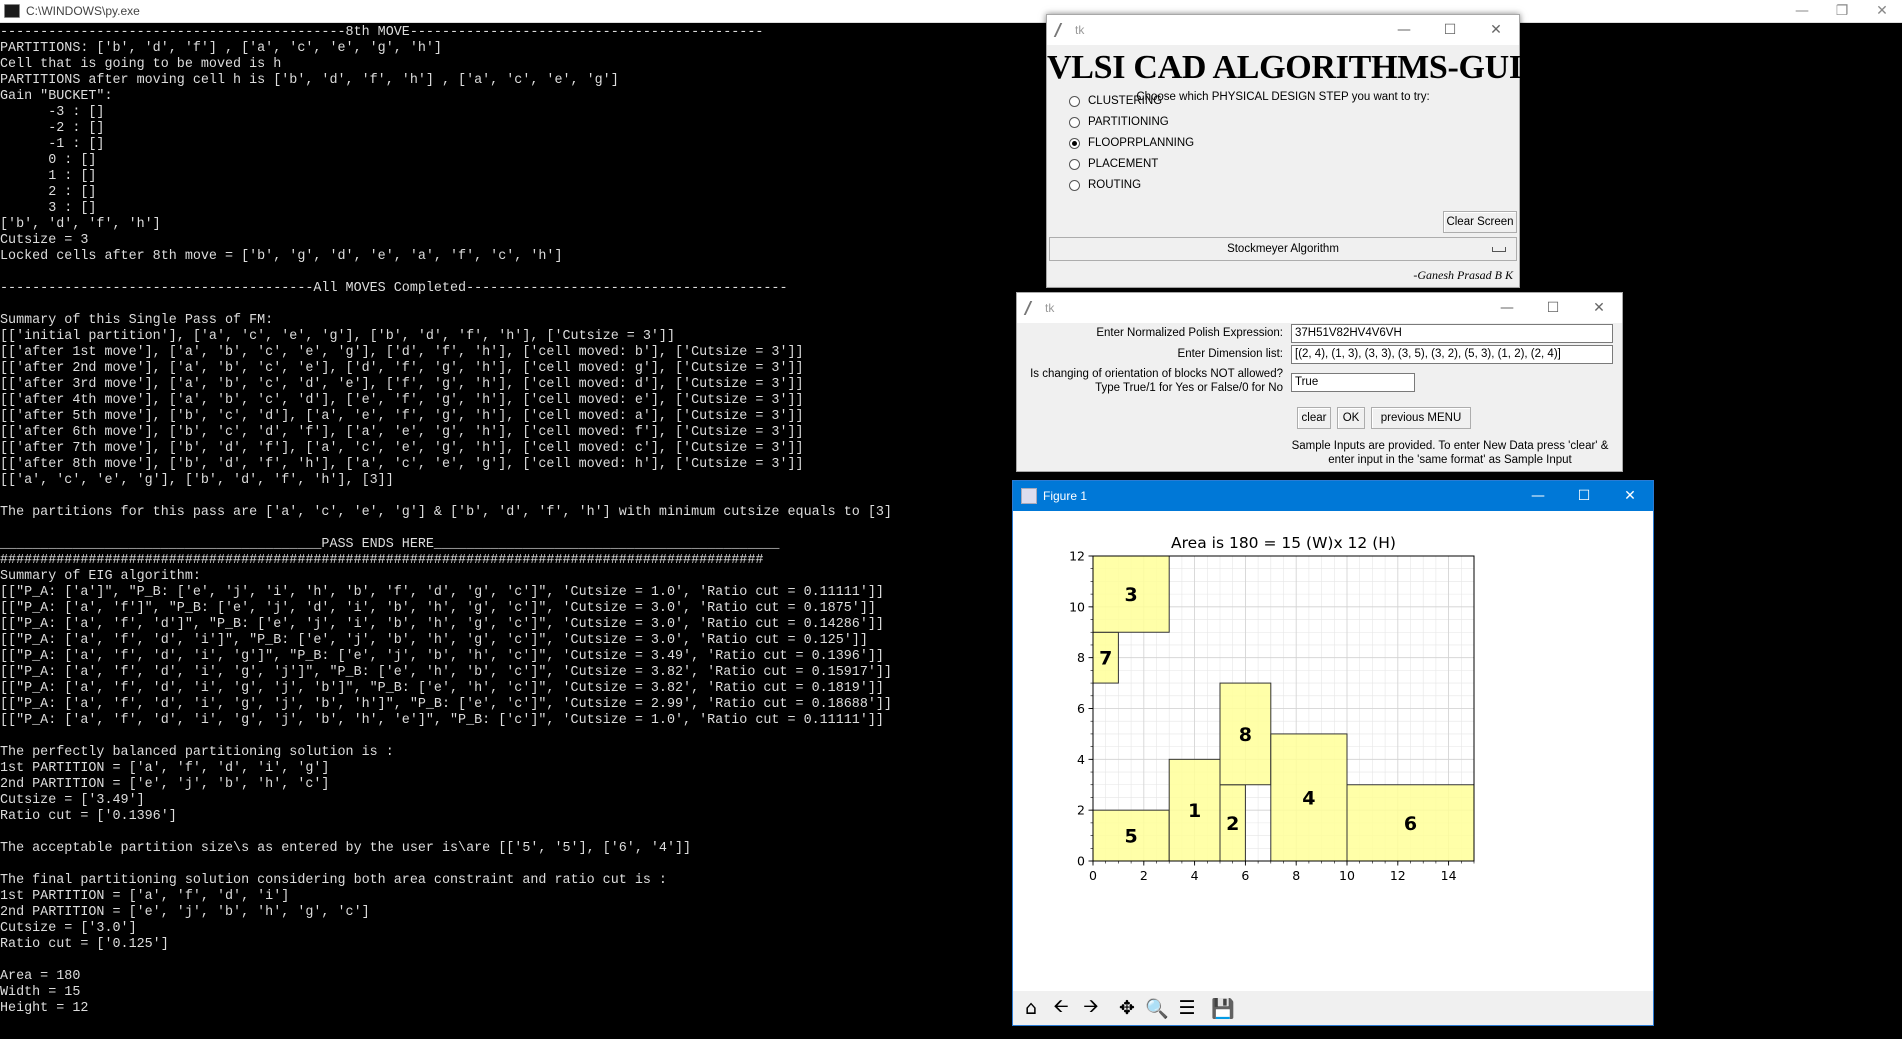 The width and height of the screenshot is (1902, 1039). Describe the element at coordinates (52, 112) in the screenshot. I see `console-line: -3 : []` at that location.